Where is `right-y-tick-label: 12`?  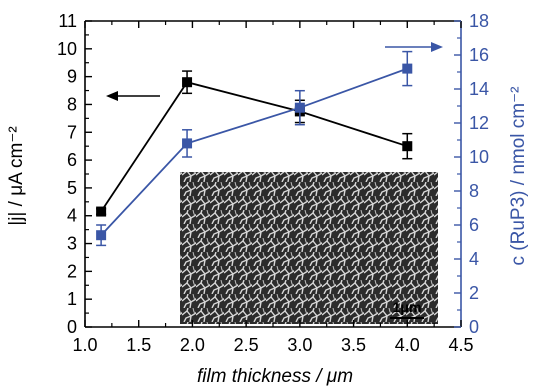 right-y-tick-label: 12 is located at coordinates (479, 123).